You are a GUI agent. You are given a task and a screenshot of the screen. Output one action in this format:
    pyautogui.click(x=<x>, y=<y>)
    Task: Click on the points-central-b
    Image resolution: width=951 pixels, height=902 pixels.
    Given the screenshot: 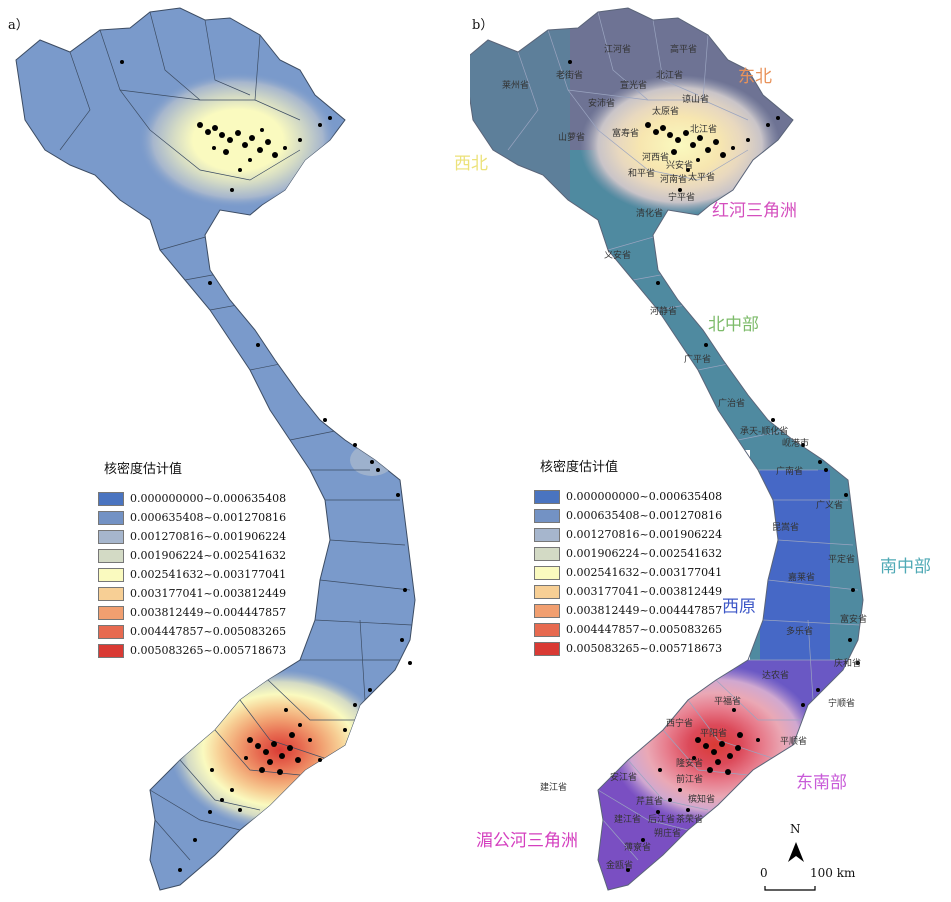 What is the action you would take?
    pyautogui.click(x=758, y=494)
    